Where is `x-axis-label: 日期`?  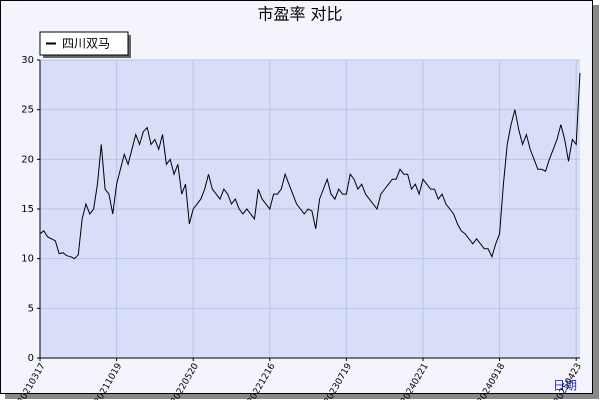 x-axis-label: 日期 is located at coordinates (565, 386).